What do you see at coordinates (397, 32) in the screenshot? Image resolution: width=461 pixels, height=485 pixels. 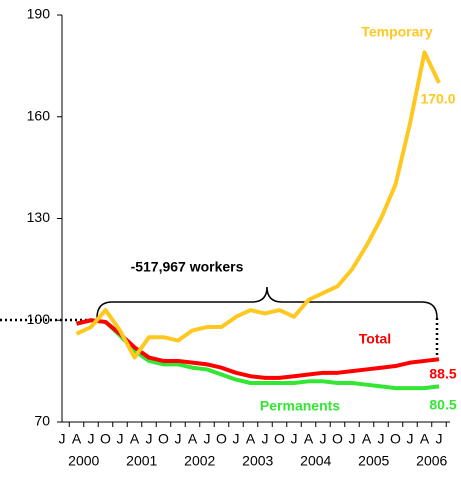 I see `series-label: Temporary` at bounding box center [397, 32].